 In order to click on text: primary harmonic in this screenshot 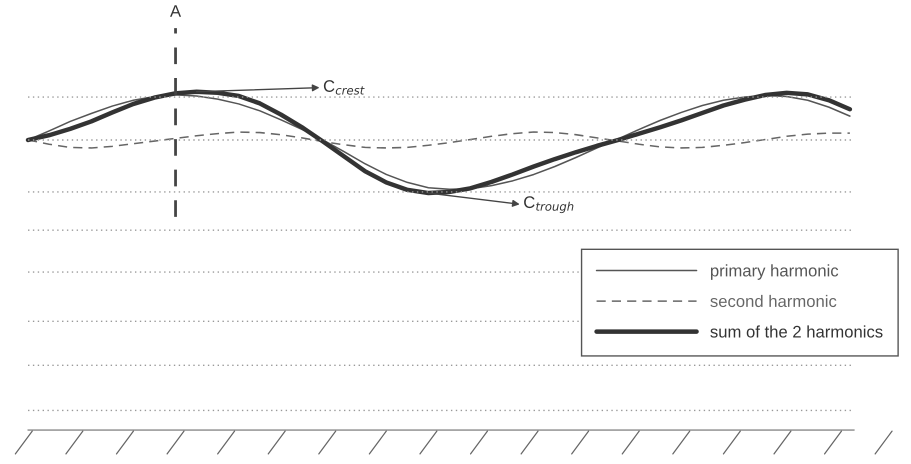, I will do `click(774, 272)`.